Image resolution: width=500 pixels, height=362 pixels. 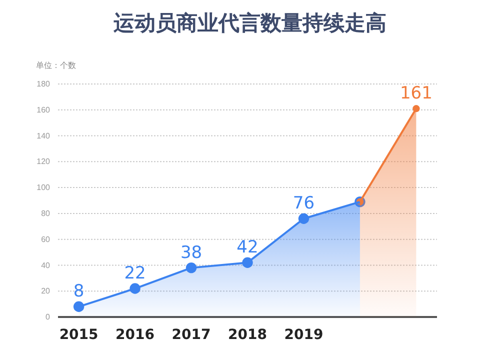 What do you see at coordinates (303, 204) in the screenshot?
I see `data-label: 76` at bounding box center [303, 204].